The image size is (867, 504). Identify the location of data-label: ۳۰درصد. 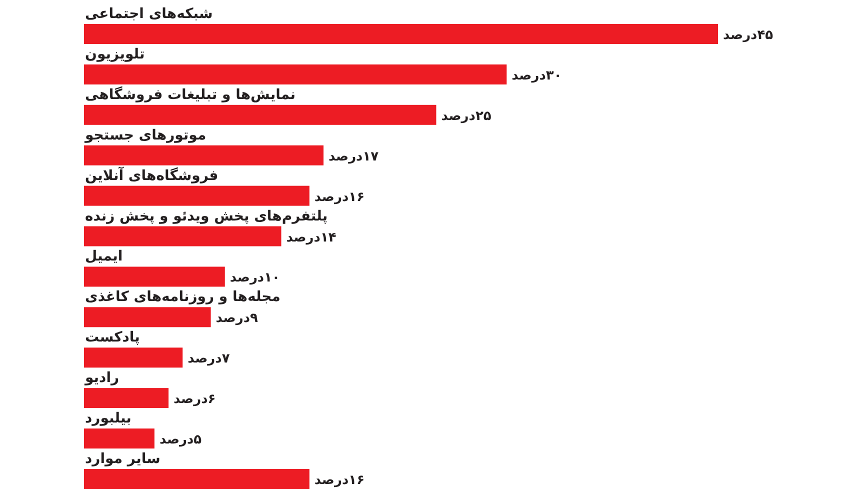
(537, 76).